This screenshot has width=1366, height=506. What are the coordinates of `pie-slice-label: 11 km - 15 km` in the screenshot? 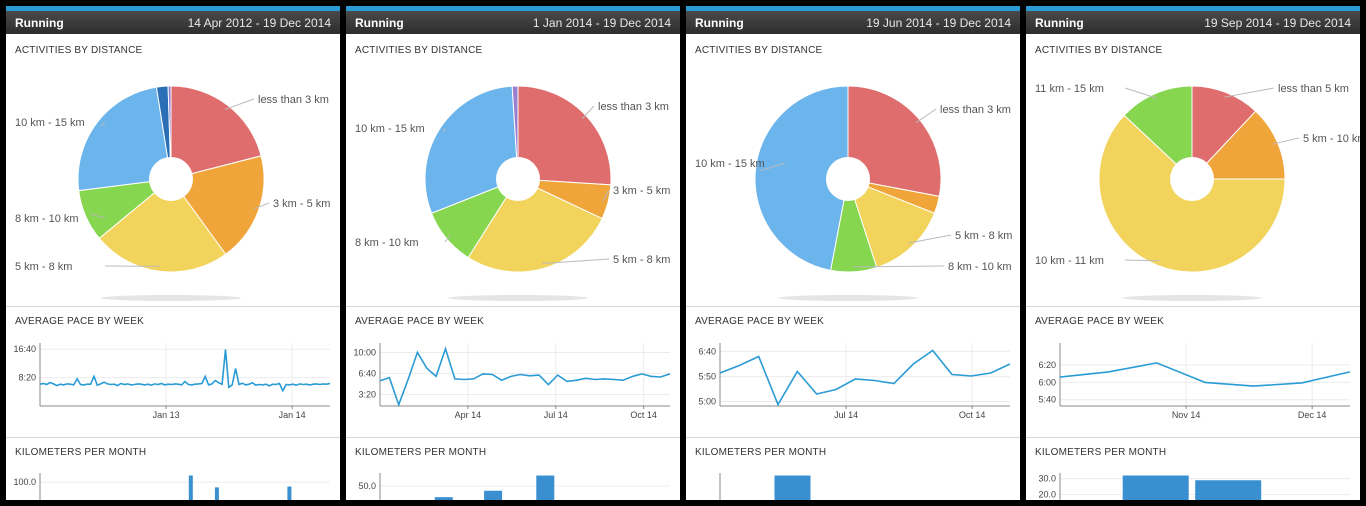 It's located at (1069, 89).